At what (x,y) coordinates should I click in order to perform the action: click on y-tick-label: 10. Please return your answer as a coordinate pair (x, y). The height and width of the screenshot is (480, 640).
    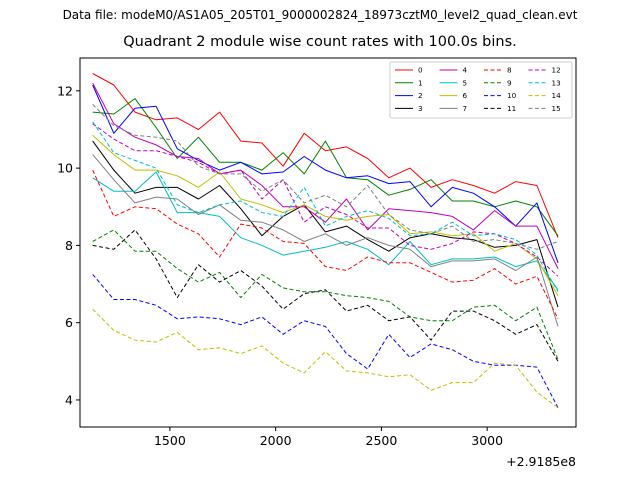
    Looking at the image, I should click on (65, 168).